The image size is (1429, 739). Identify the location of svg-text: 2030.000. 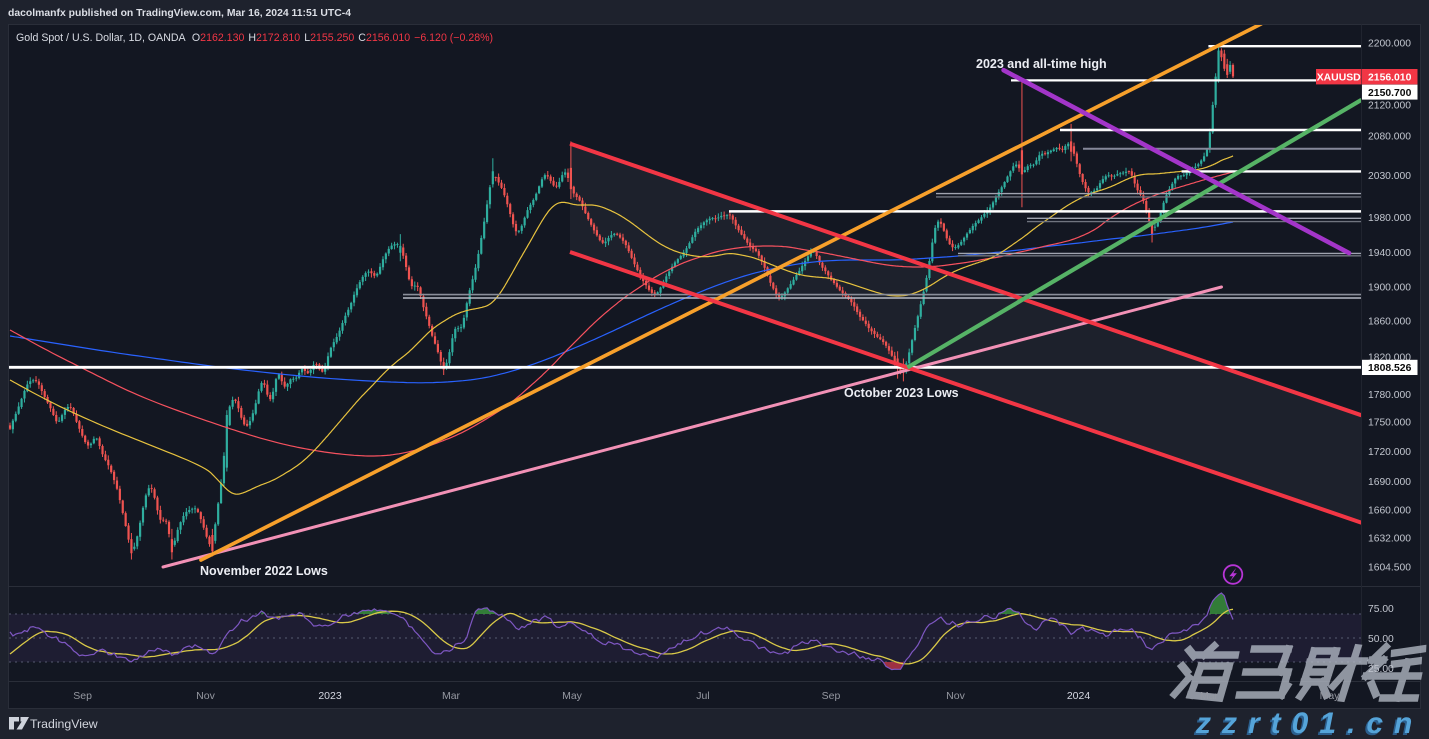
(1389, 176).